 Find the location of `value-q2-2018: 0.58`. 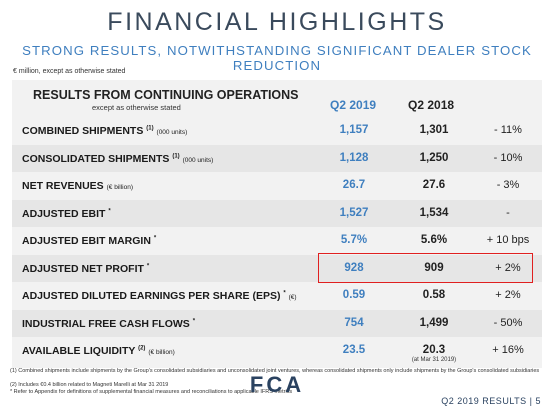

value-q2-2018: 0.58 is located at coordinates (434, 295).